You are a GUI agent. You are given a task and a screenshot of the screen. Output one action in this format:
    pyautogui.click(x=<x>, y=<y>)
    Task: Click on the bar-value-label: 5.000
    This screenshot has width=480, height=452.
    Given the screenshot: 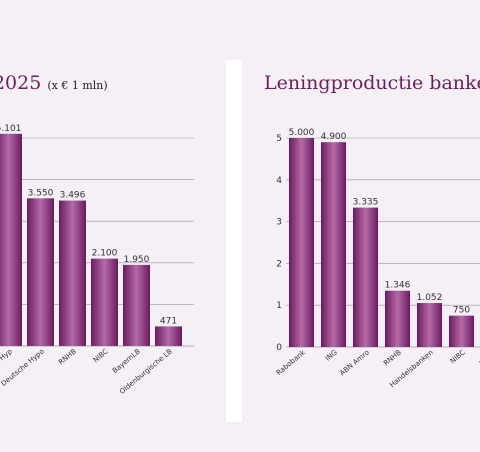 What is the action you would take?
    pyautogui.click(x=302, y=133)
    